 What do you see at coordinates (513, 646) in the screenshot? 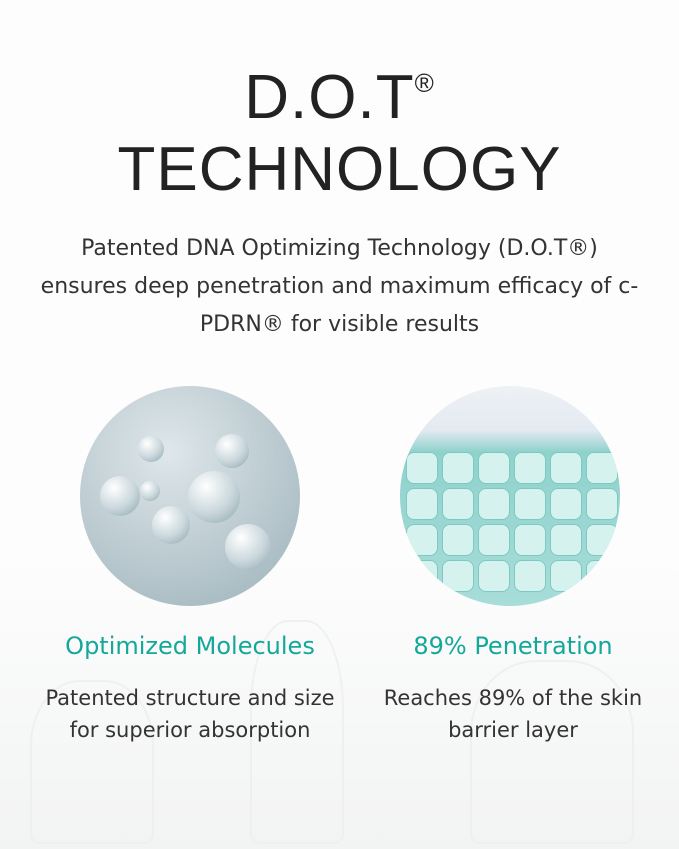
I see `feature-title-penetration: 89% Penetration` at bounding box center [513, 646].